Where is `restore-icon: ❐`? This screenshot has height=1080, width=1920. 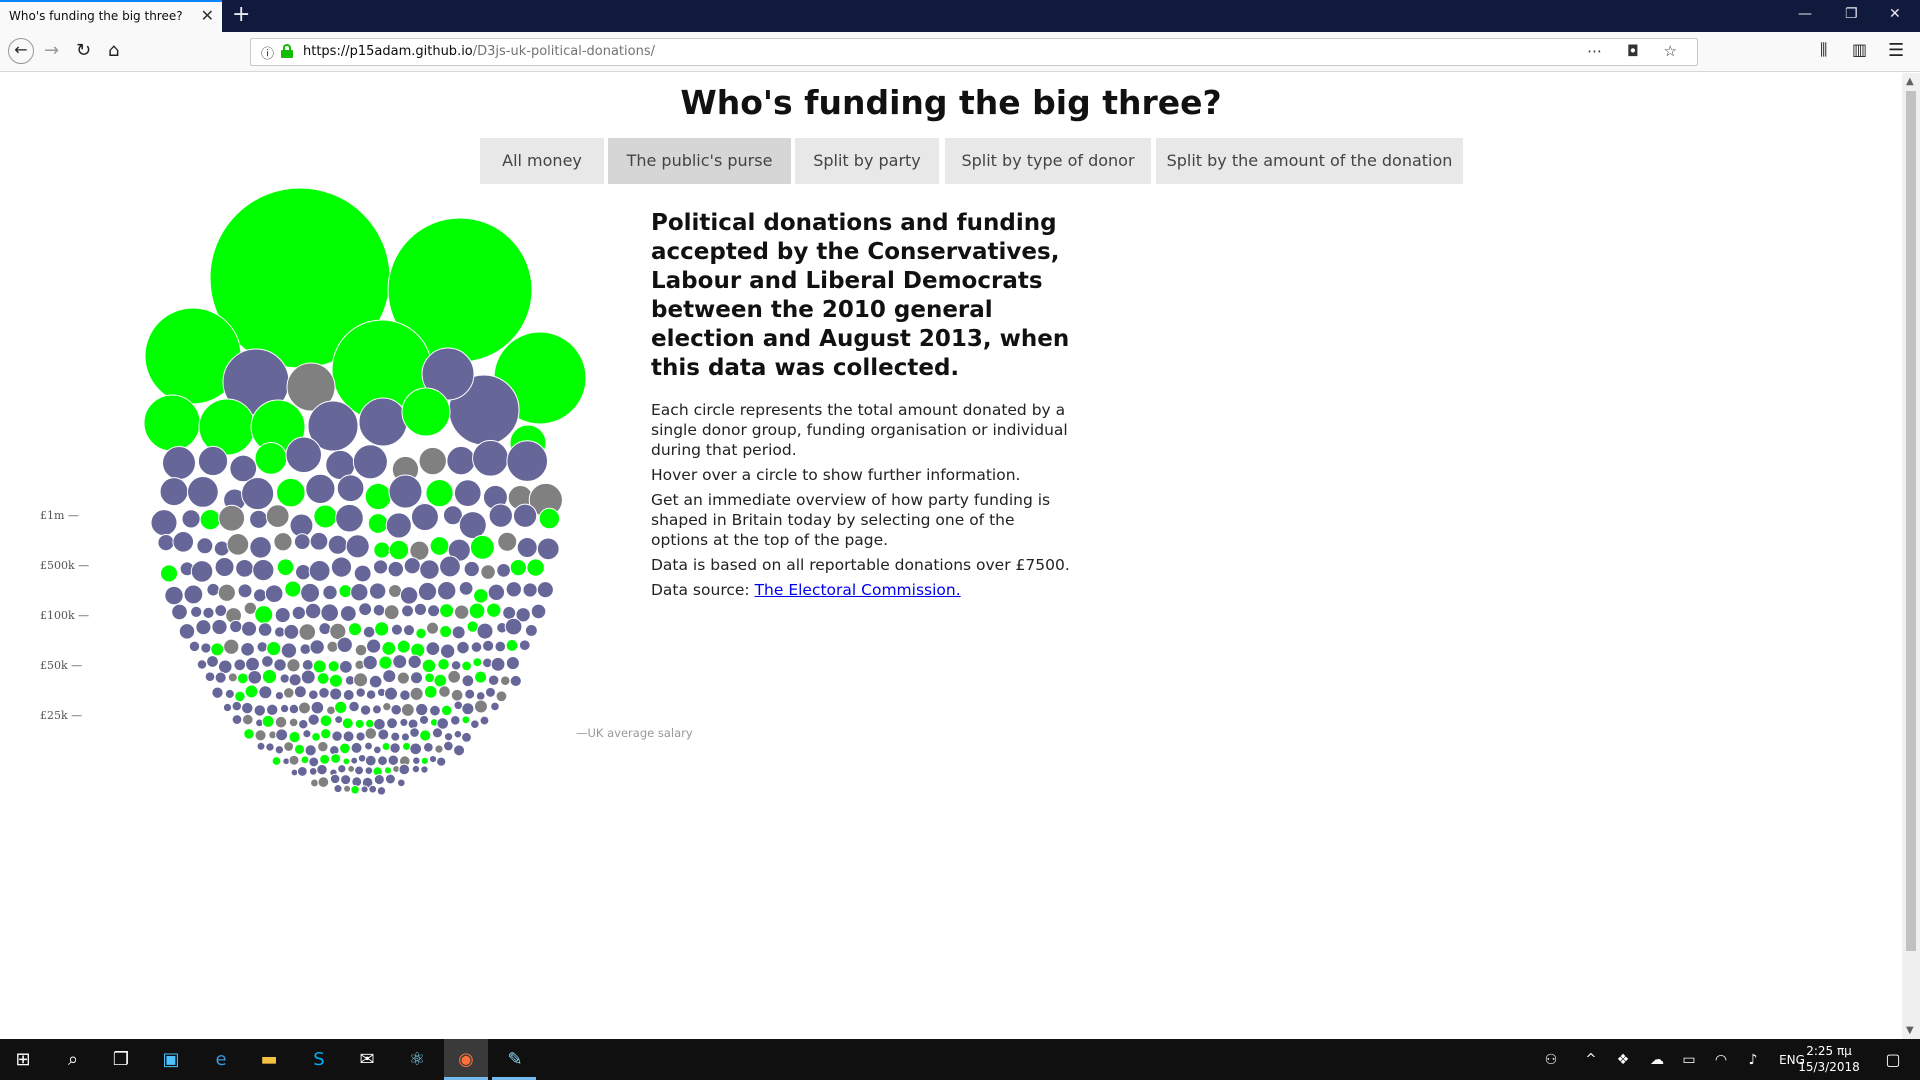
restore-icon: ❐ is located at coordinates (1851, 14).